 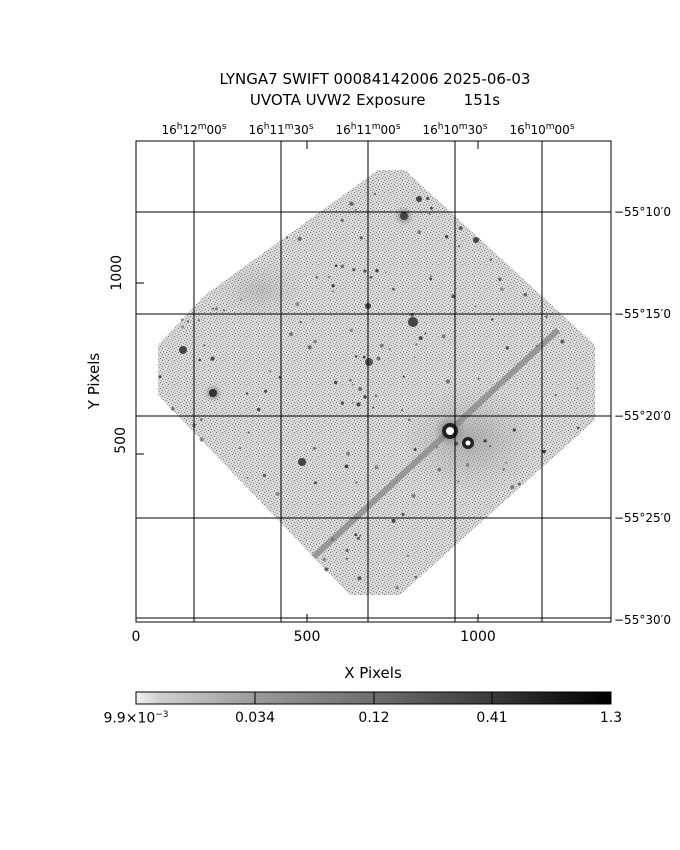 What do you see at coordinates (255, 718) in the screenshot?
I see `colorbar-tick-label: 0.034` at bounding box center [255, 718].